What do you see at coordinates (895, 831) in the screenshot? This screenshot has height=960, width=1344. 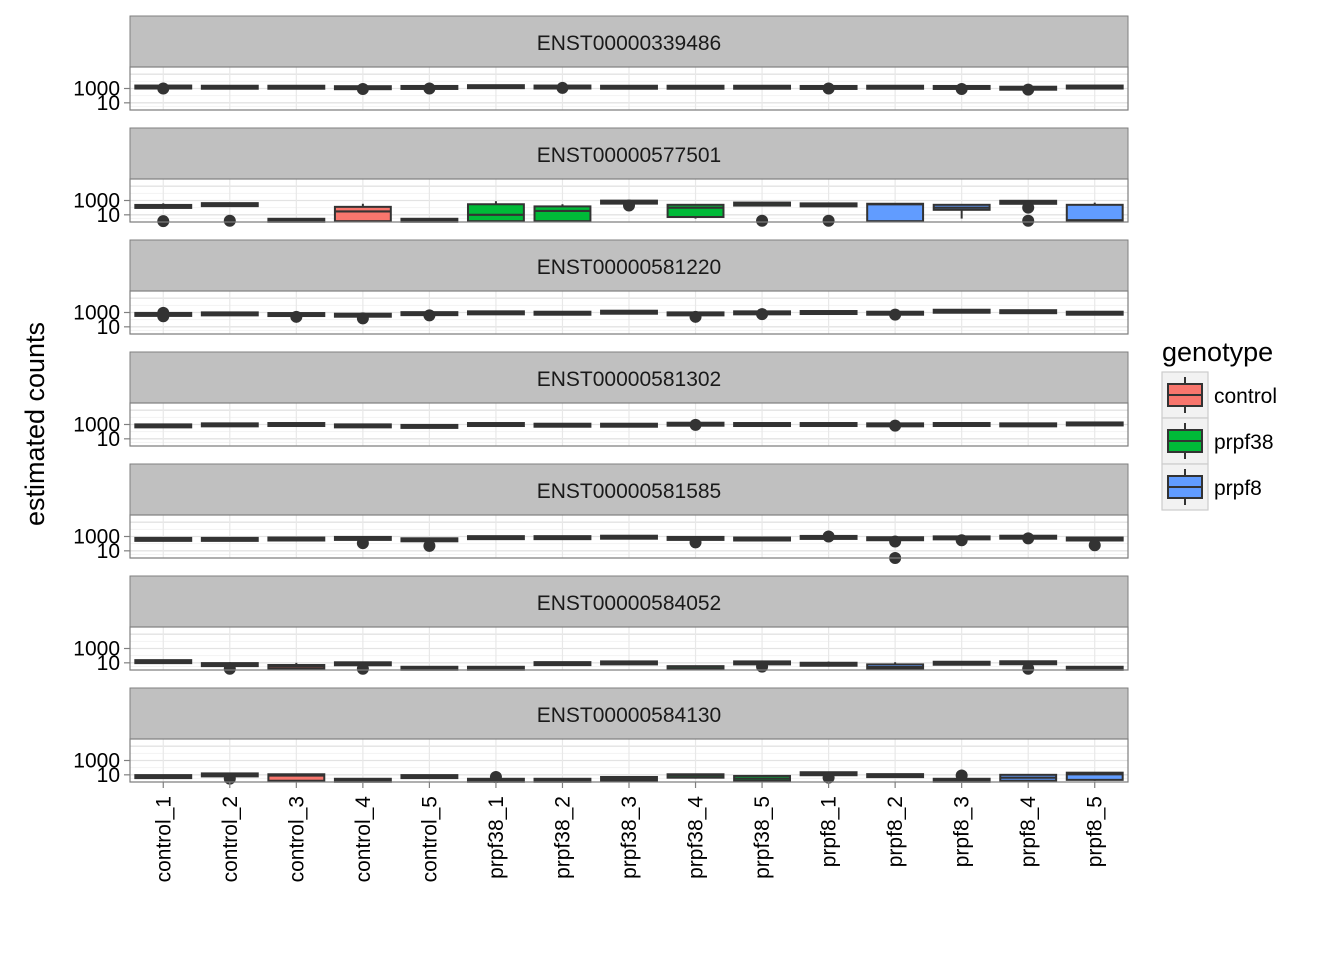 I see `x-tick-label: prpf8_2` at bounding box center [895, 831].